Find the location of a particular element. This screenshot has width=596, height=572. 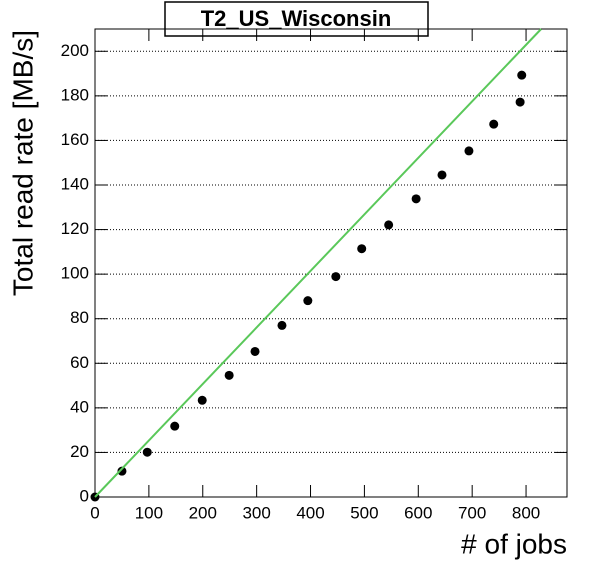

x-tick-label: 500 is located at coordinates (364, 512).